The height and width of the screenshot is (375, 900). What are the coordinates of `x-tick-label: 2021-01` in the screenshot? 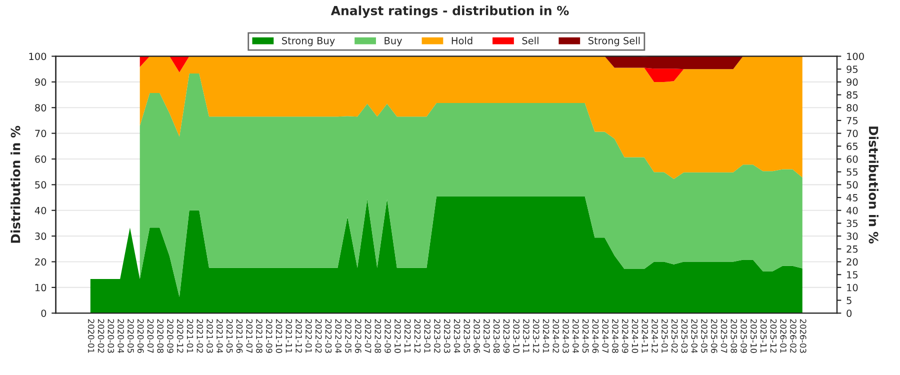 It's located at (190, 336).